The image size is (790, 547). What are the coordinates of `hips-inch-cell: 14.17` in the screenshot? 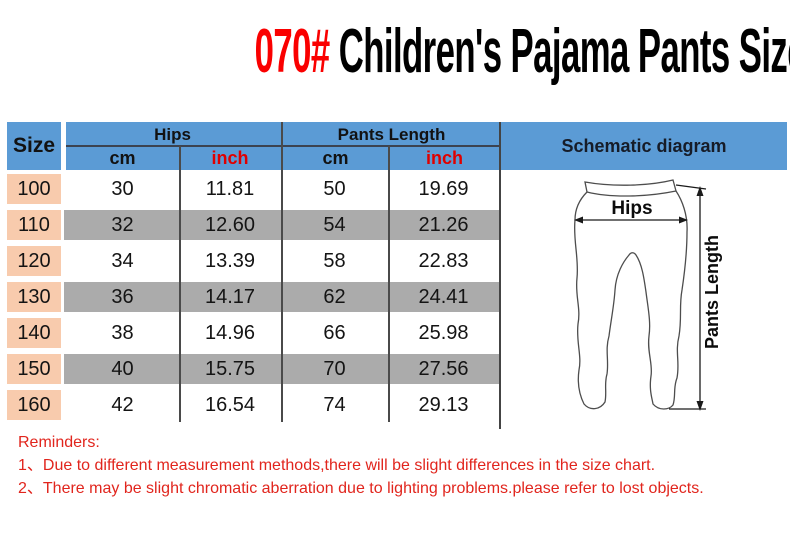 It's located at (230, 297).